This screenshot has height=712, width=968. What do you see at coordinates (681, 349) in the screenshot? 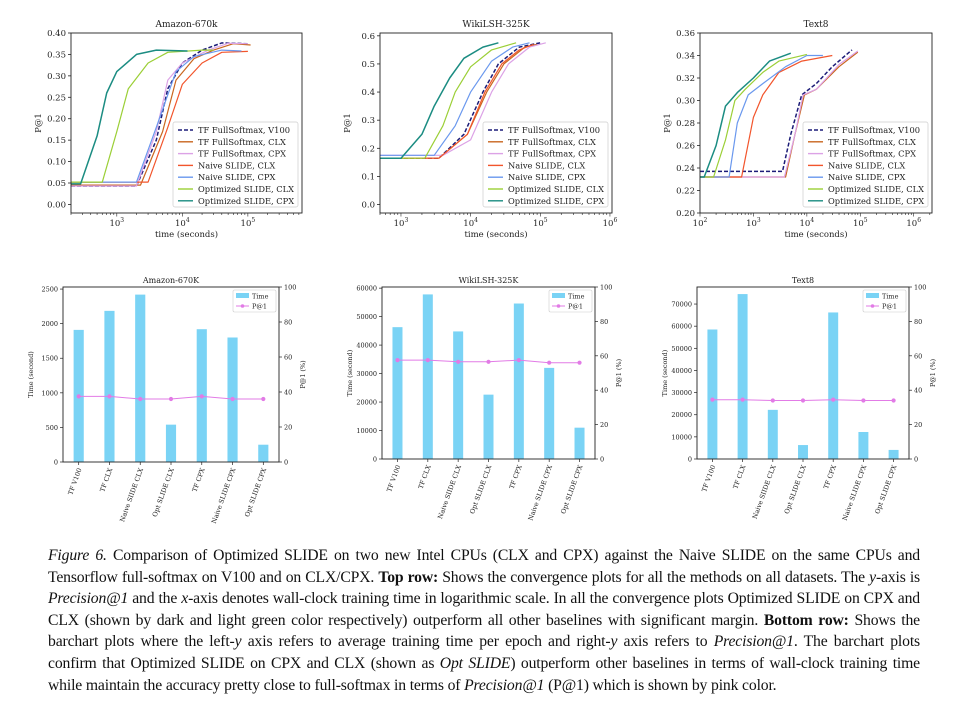
I see `y-tick-label: 50000` at bounding box center [681, 349].